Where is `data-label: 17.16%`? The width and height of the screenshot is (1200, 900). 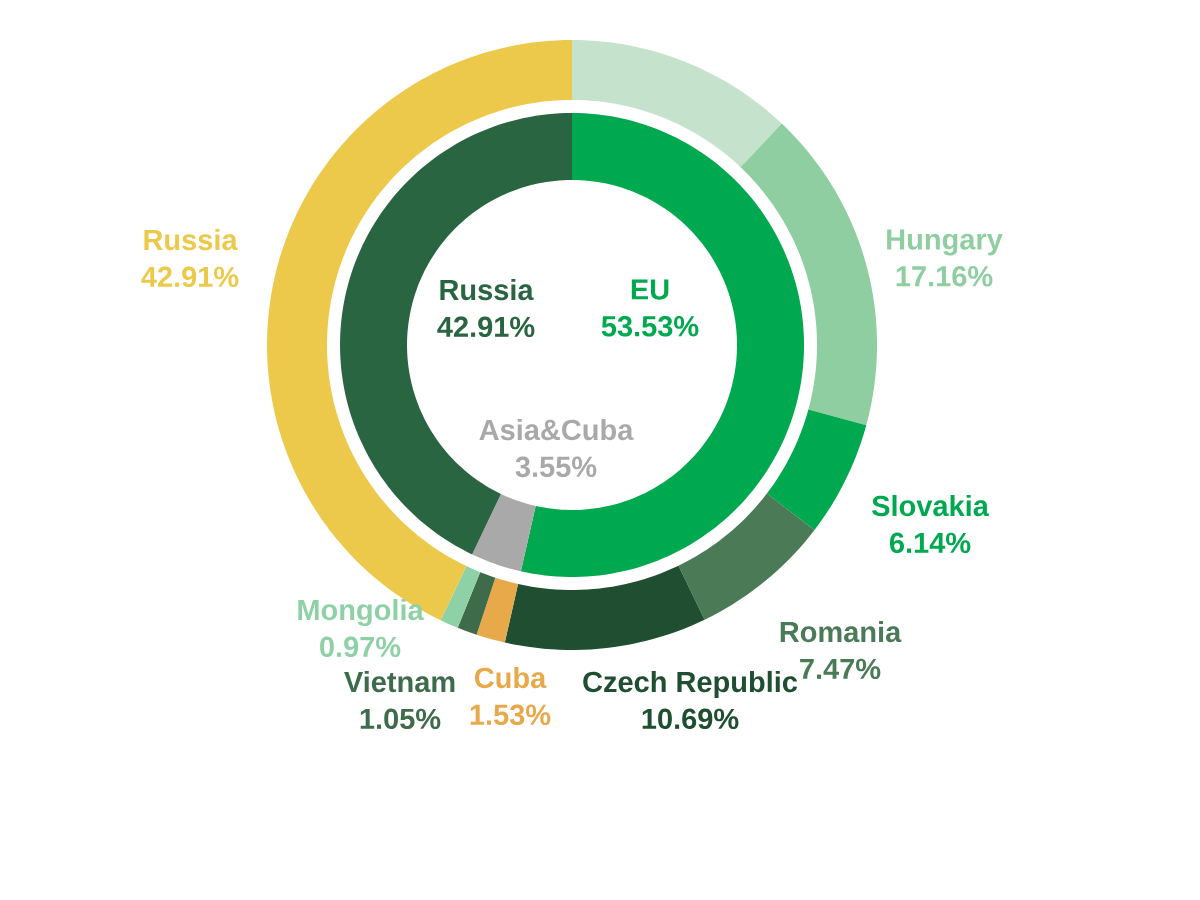
data-label: 17.16% is located at coordinates (944, 276).